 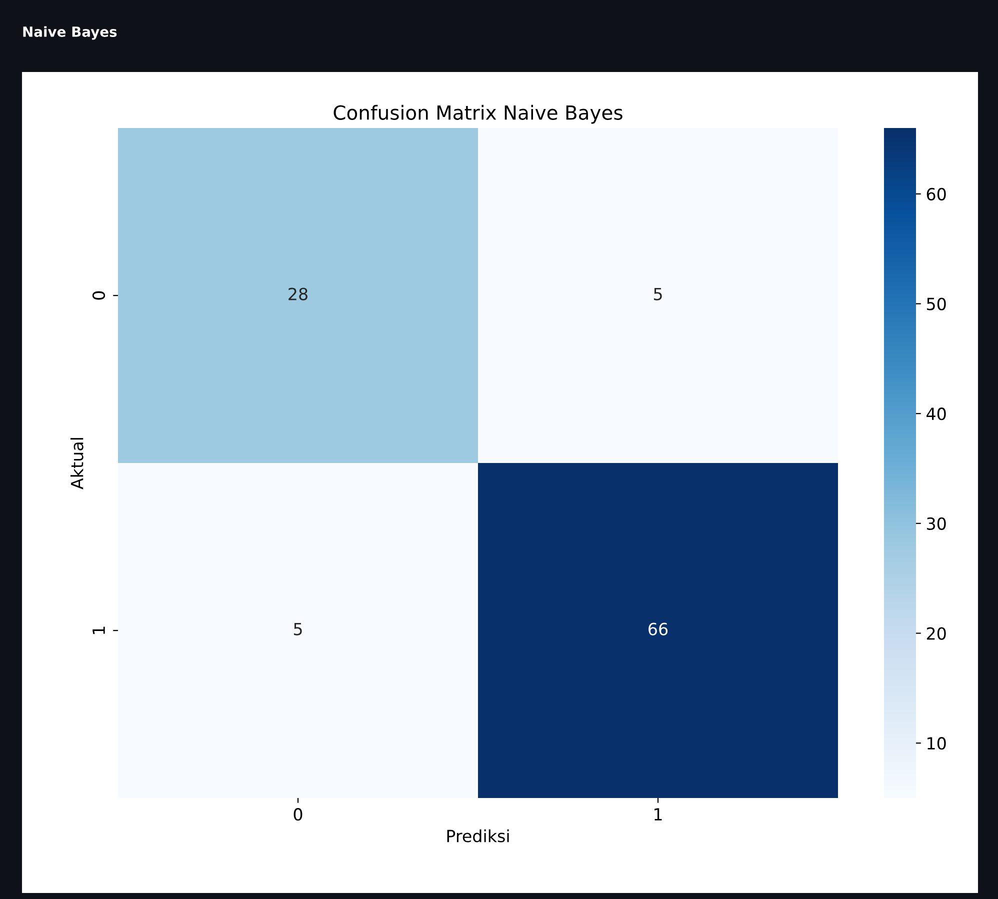 I want to click on color-bar-label: 50, so click(x=936, y=304).